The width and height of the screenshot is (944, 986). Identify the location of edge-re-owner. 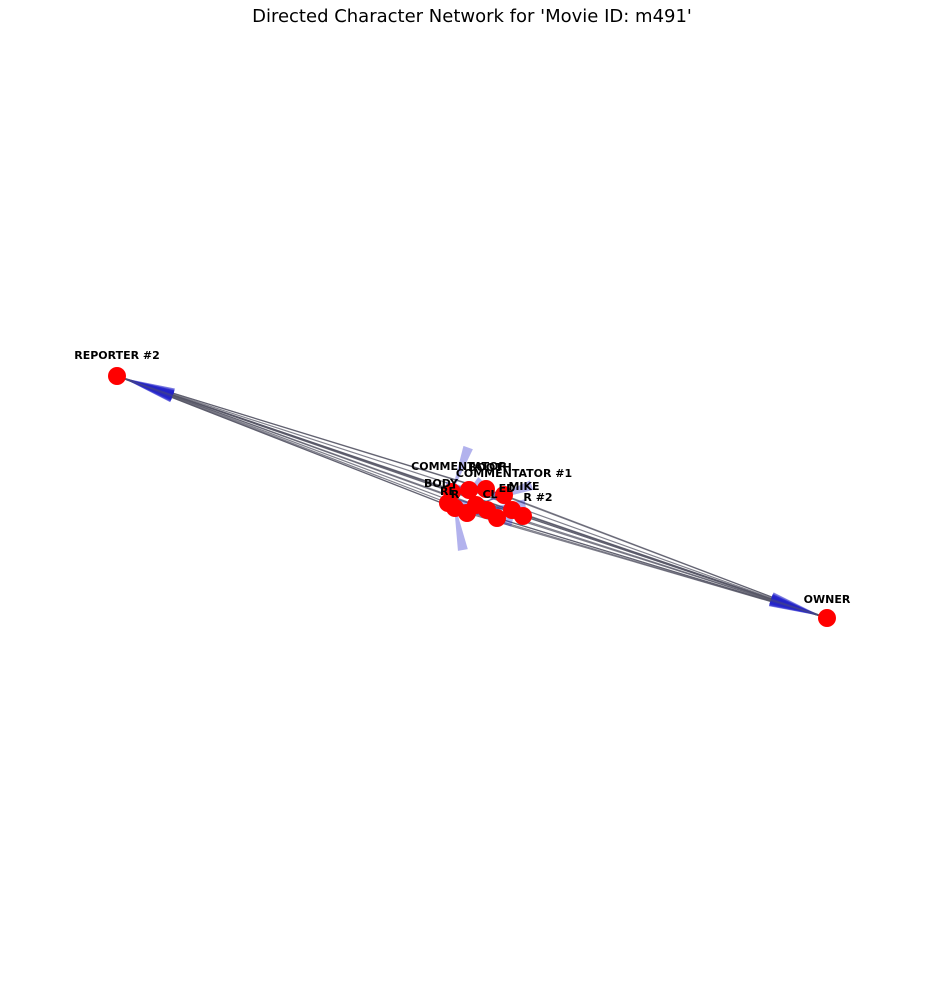
(636, 562).